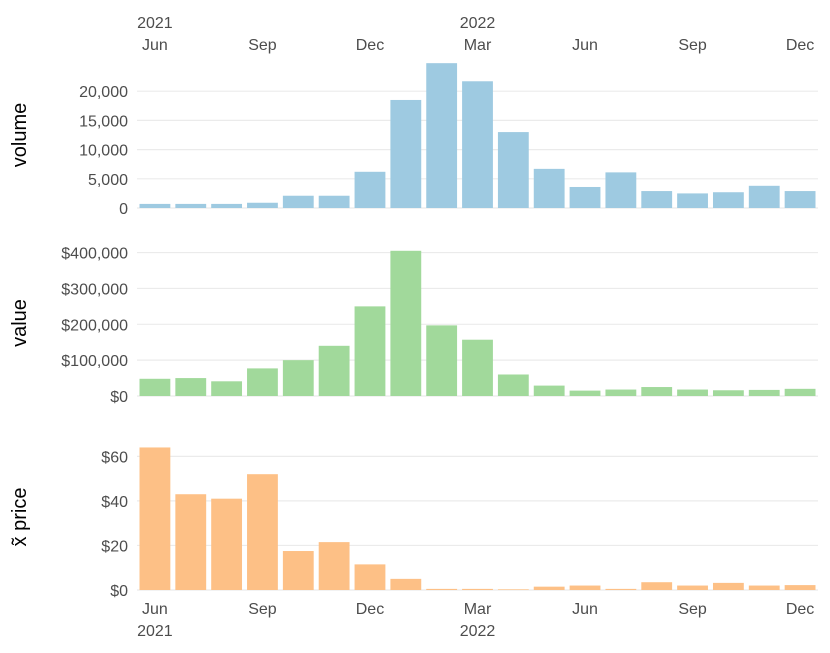  Describe the element at coordinates (20, 135) in the screenshot. I see `y-axis-title: volume` at that location.